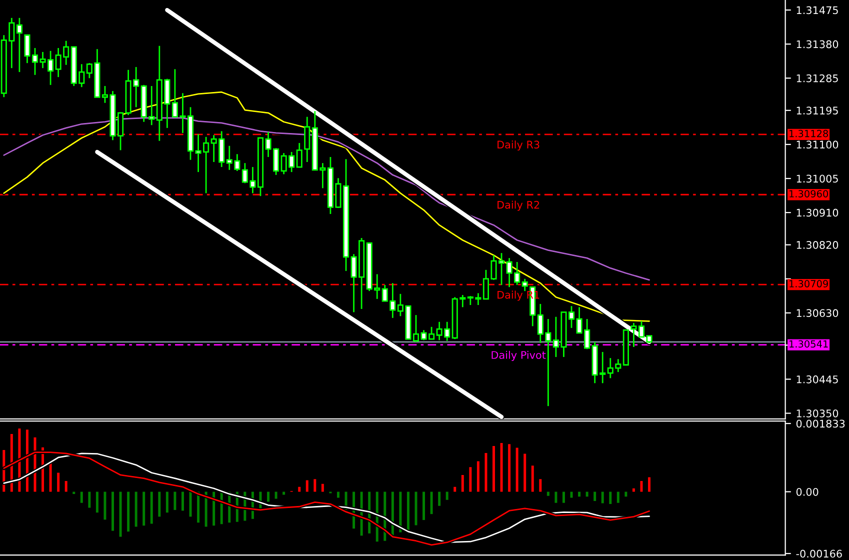 This screenshot has height=560, width=849. Describe the element at coordinates (817, 110) in the screenshot. I see `y-tick-label: 1.31195` at that location.